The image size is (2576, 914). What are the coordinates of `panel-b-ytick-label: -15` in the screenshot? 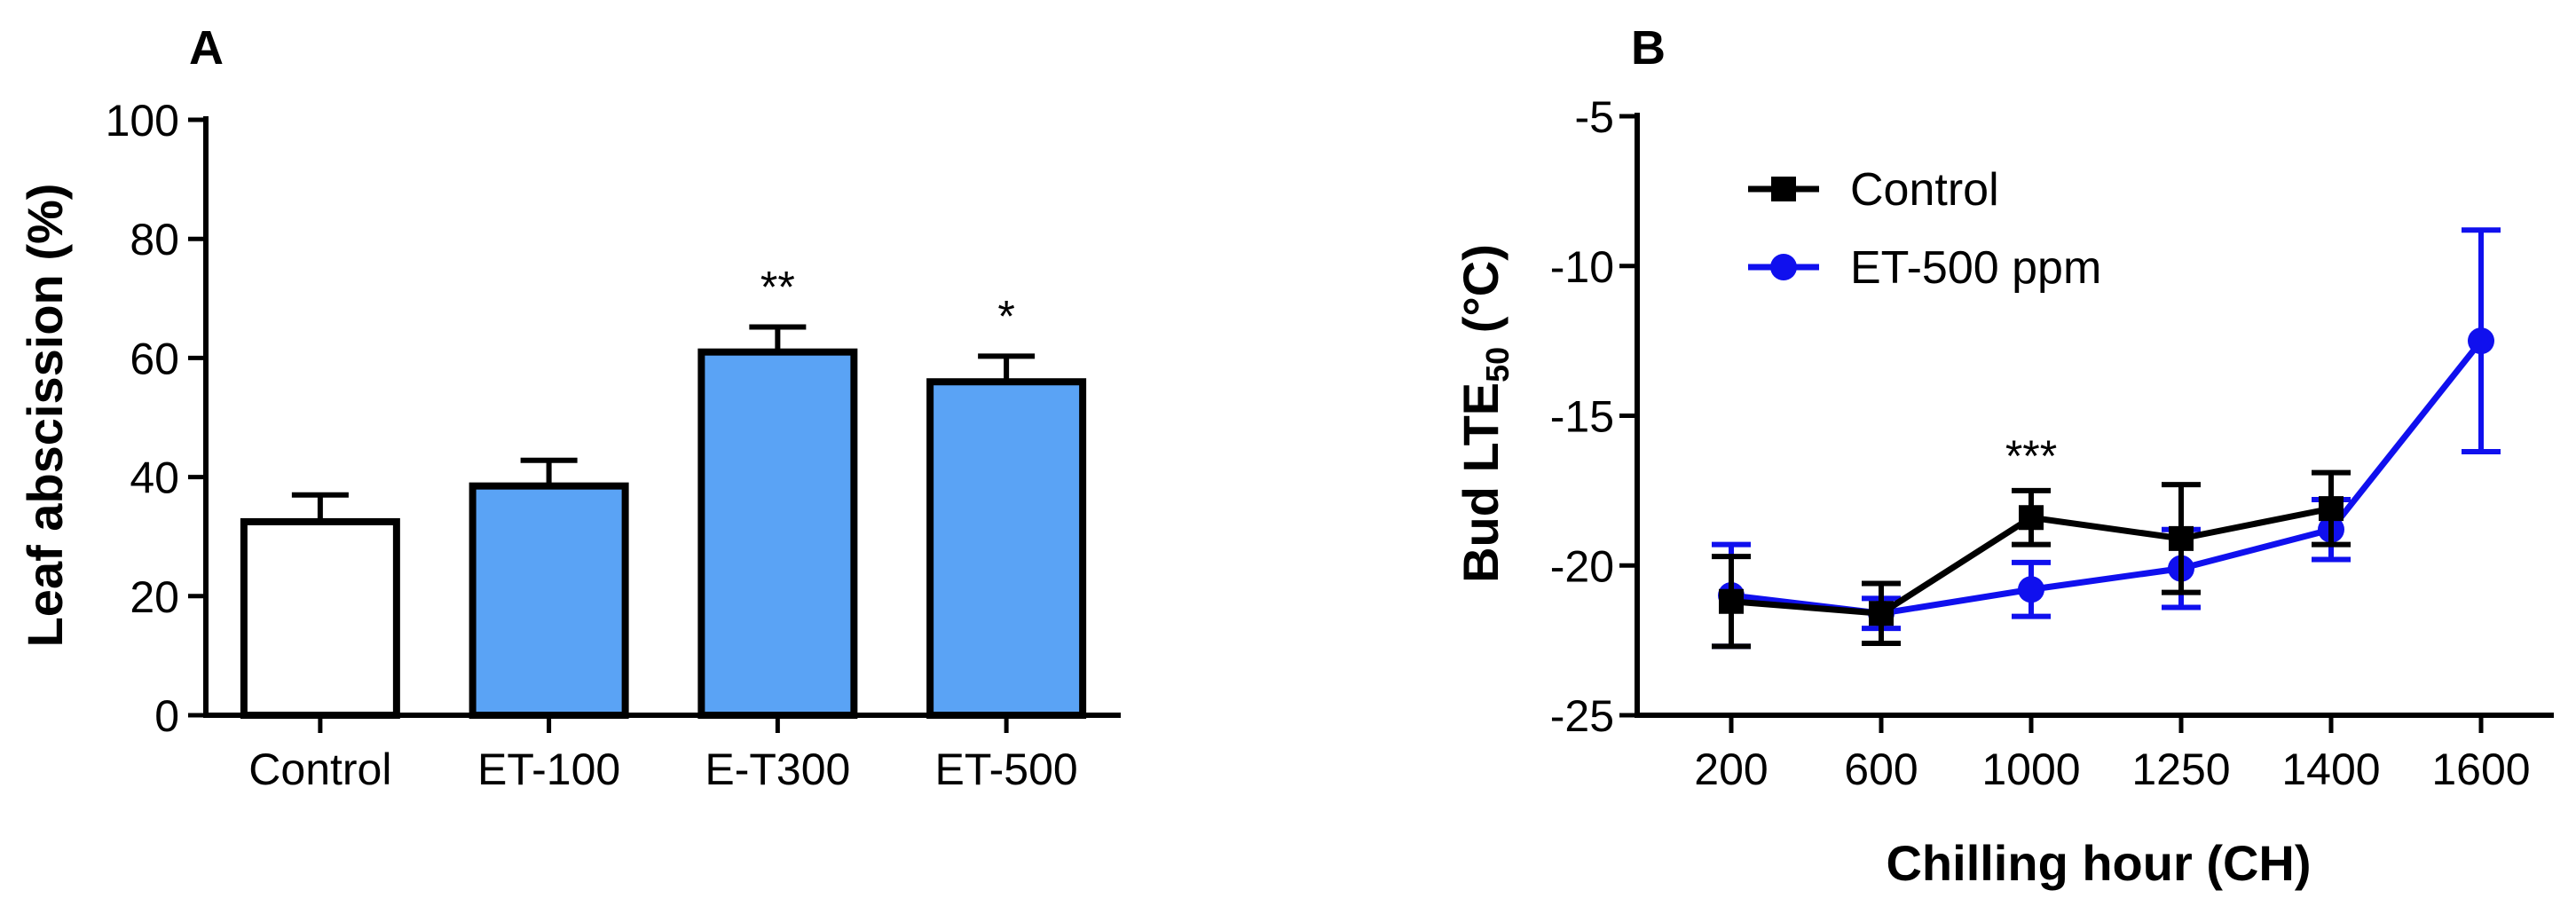 It's located at (1582, 417).